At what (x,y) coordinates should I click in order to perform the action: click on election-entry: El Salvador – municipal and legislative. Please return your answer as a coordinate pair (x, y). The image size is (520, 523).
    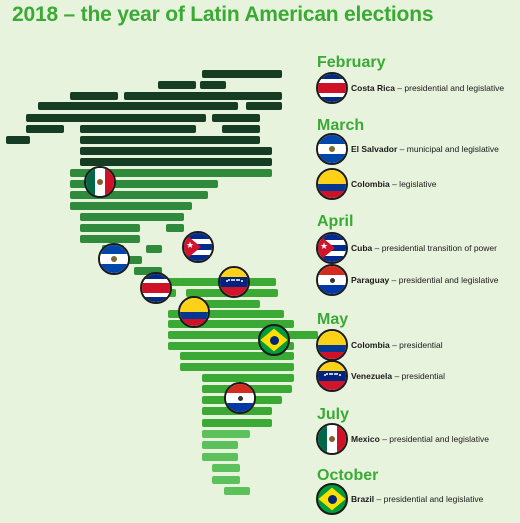
    Looking at the image, I should click on (407, 149).